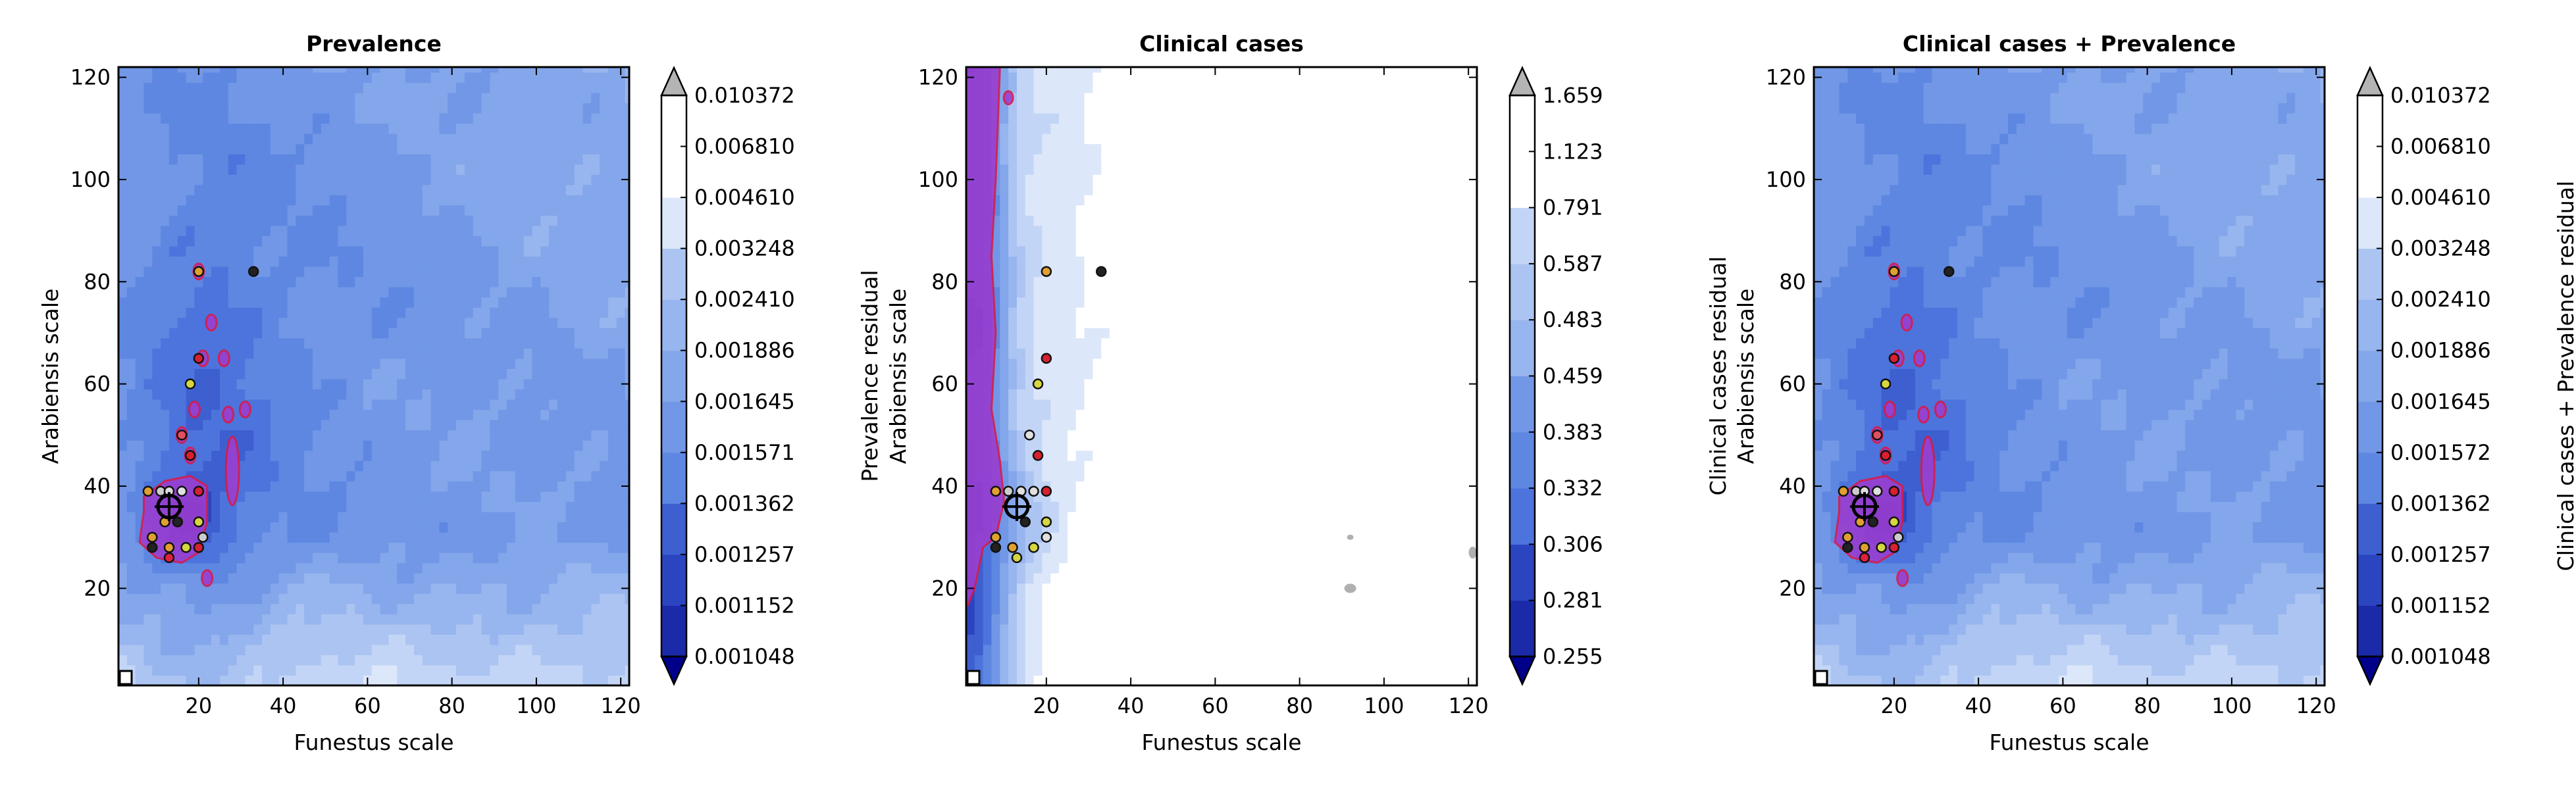  Describe the element at coordinates (536, 705) in the screenshot. I see `x-tick-label: 100` at that location.